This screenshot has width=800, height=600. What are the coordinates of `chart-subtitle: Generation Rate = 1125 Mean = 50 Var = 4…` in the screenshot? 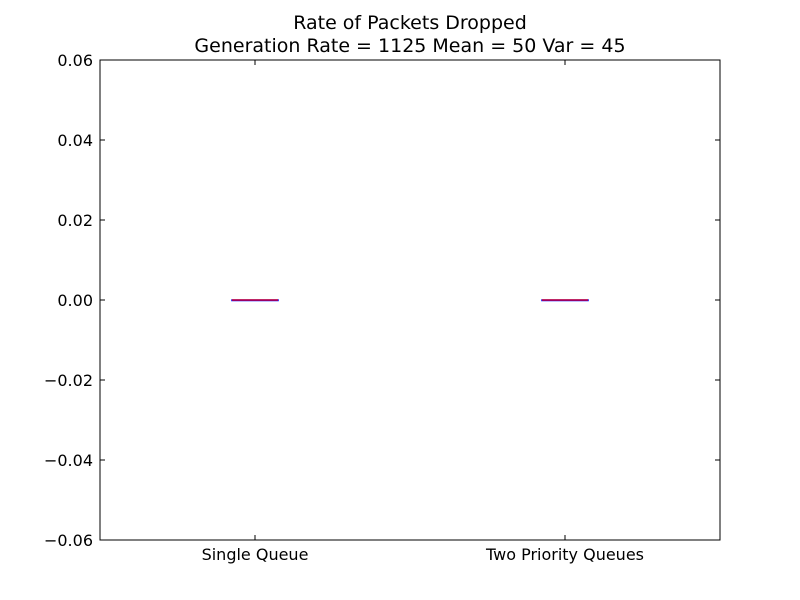 It's located at (410, 46).